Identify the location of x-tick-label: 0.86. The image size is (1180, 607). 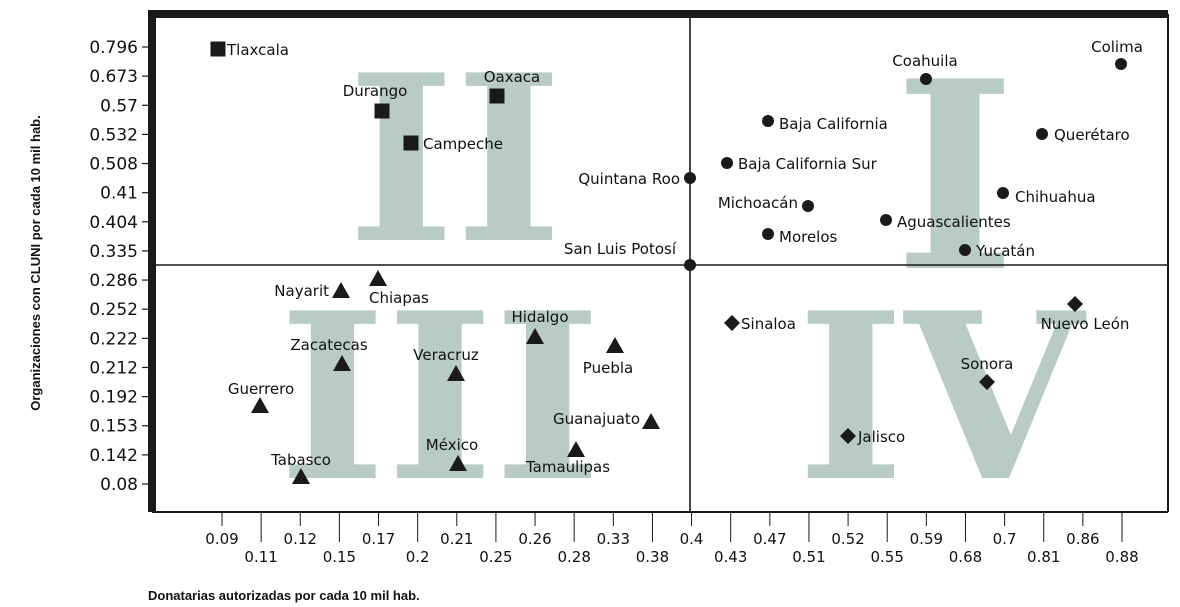
(1082, 539).